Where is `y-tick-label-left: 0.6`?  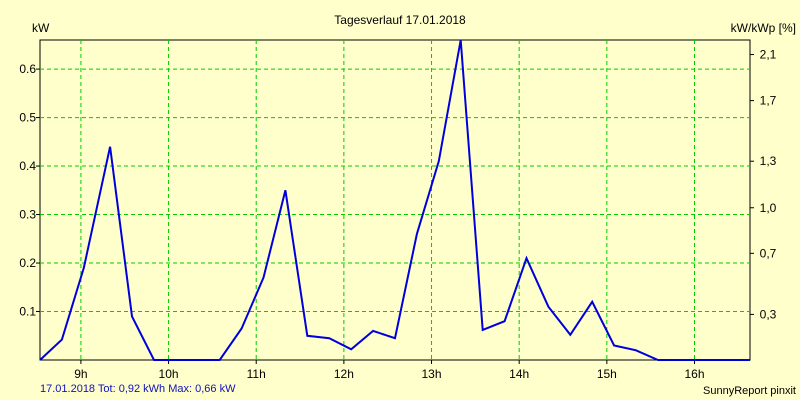 y-tick-label-left: 0.6 is located at coordinates (27, 69).